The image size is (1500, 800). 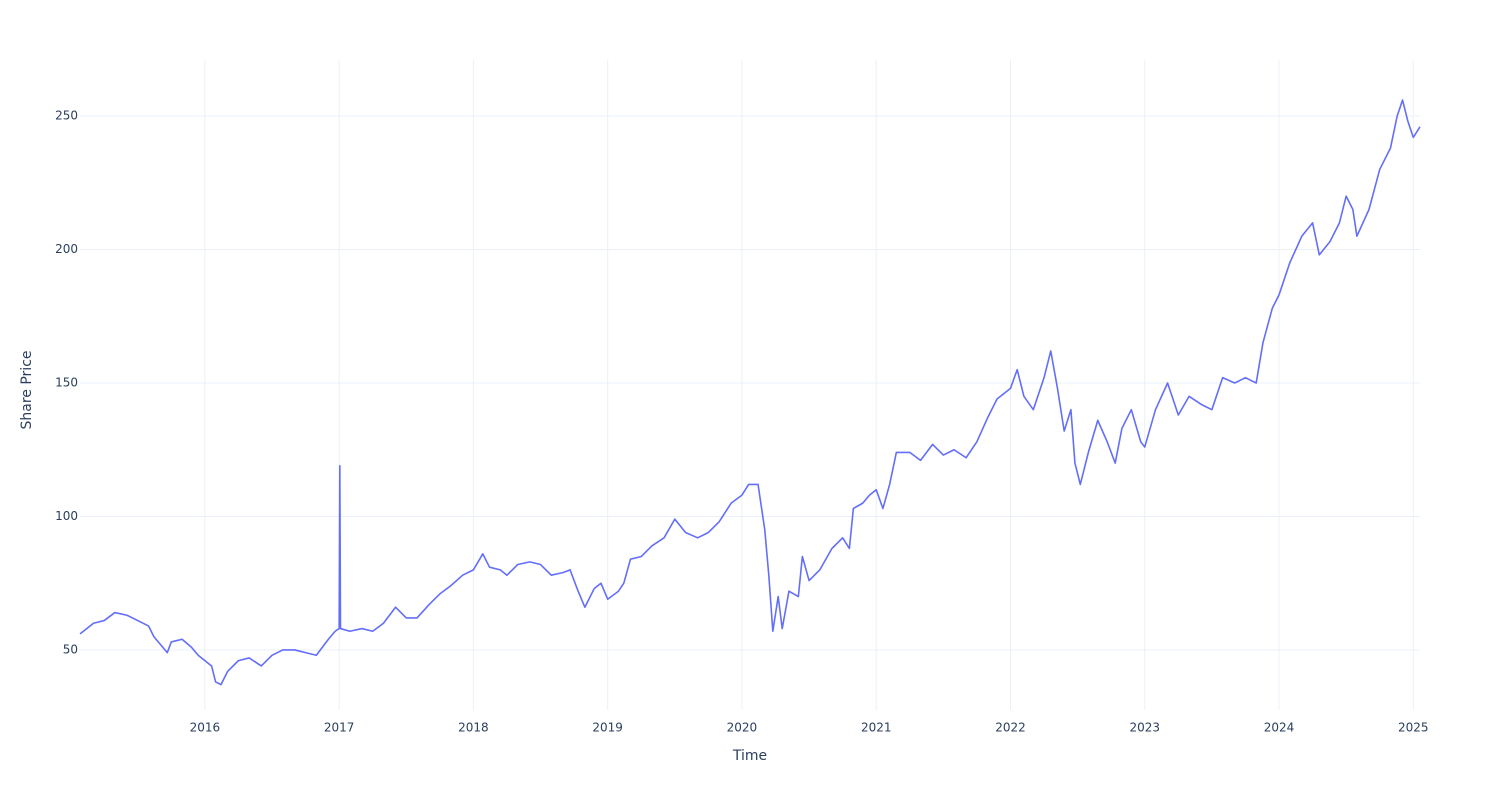 What do you see at coordinates (876, 728) in the screenshot?
I see `x-tick-label: 2021` at bounding box center [876, 728].